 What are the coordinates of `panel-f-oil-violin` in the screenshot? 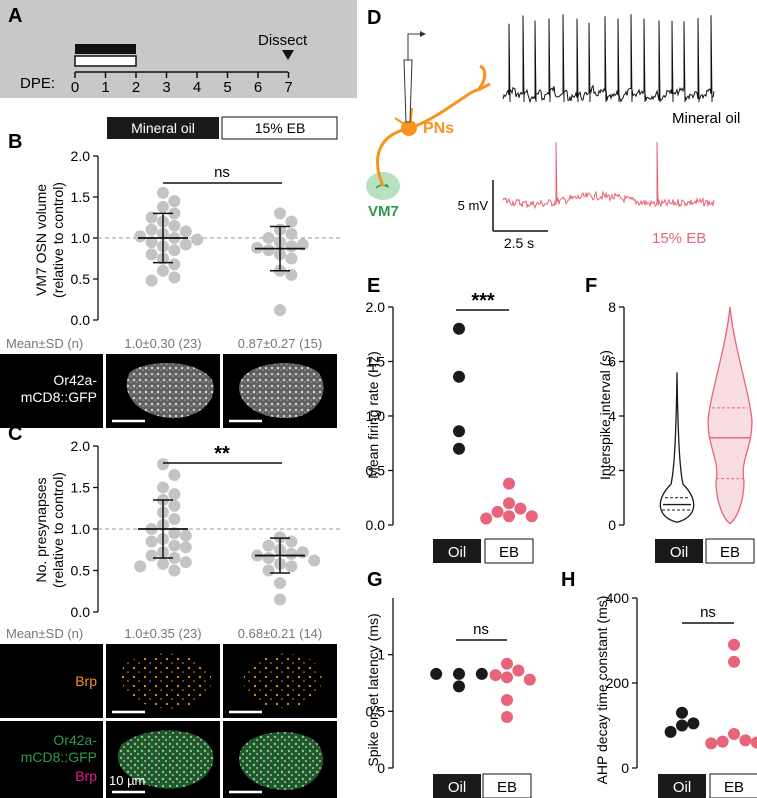 It's located at (677, 447).